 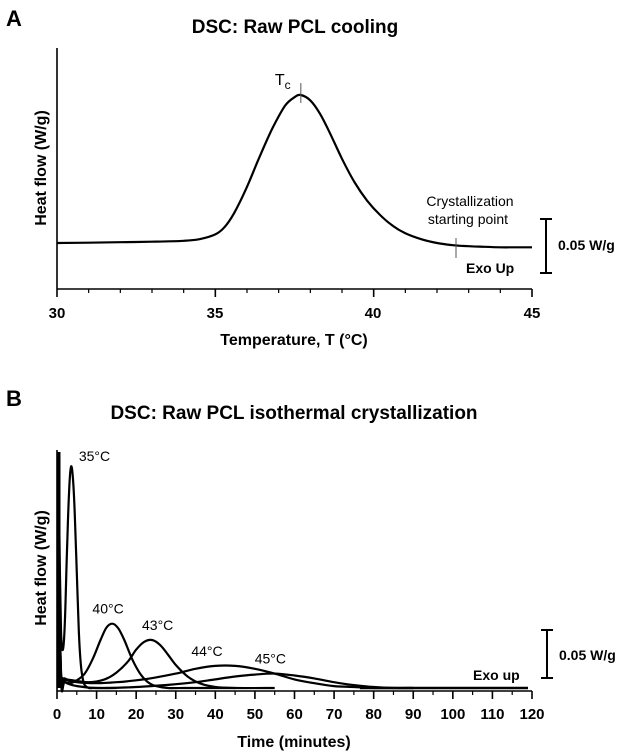 I want to click on chart-b-x-tick-label: 20, so click(x=136, y=714).